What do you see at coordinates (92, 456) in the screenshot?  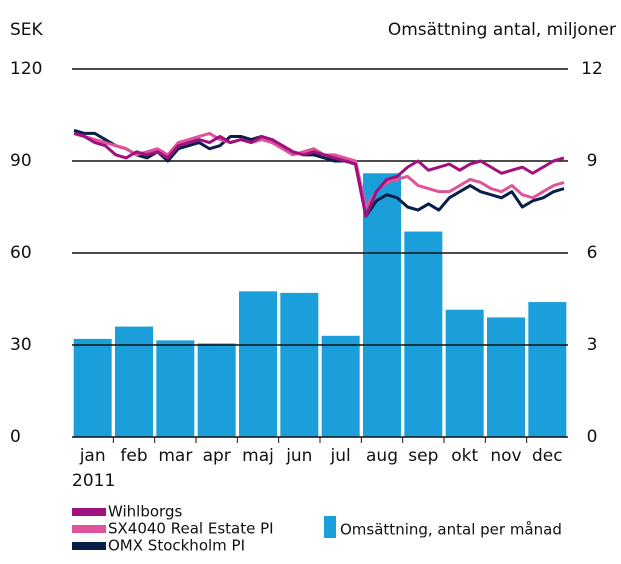 I see `x-tick-label: jan` at bounding box center [92, 456].